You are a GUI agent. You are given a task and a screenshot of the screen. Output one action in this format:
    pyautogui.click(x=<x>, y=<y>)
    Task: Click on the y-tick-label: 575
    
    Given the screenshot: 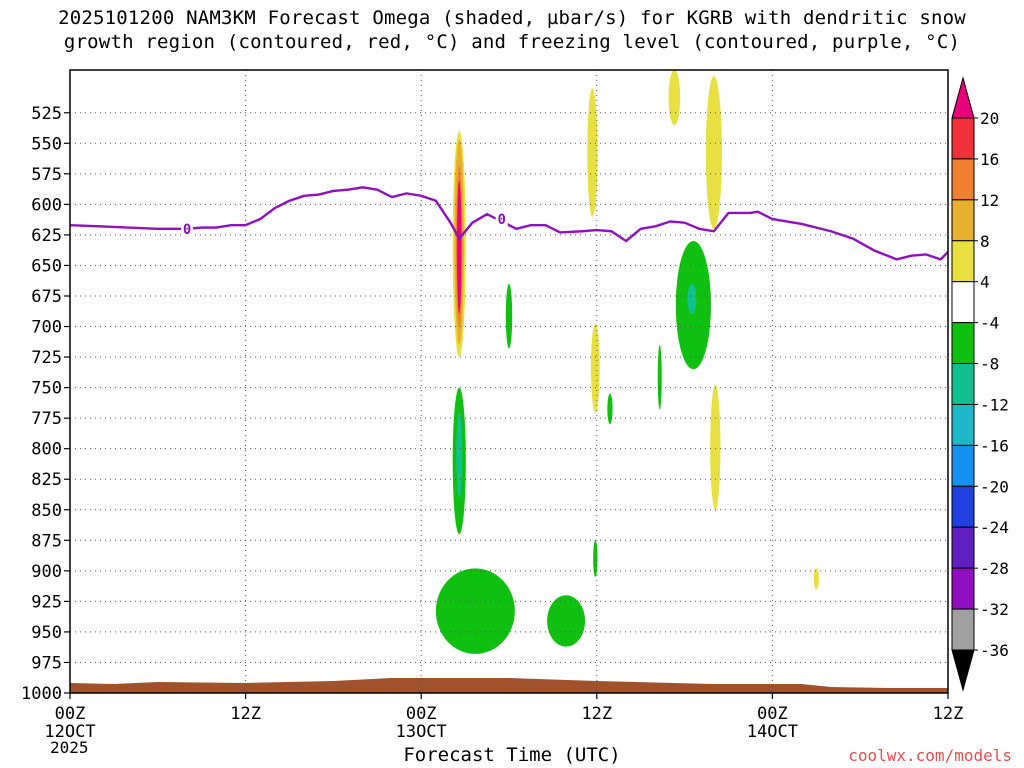 What is the action you would take?
    pyautogui.click(x=46, y=175)
    